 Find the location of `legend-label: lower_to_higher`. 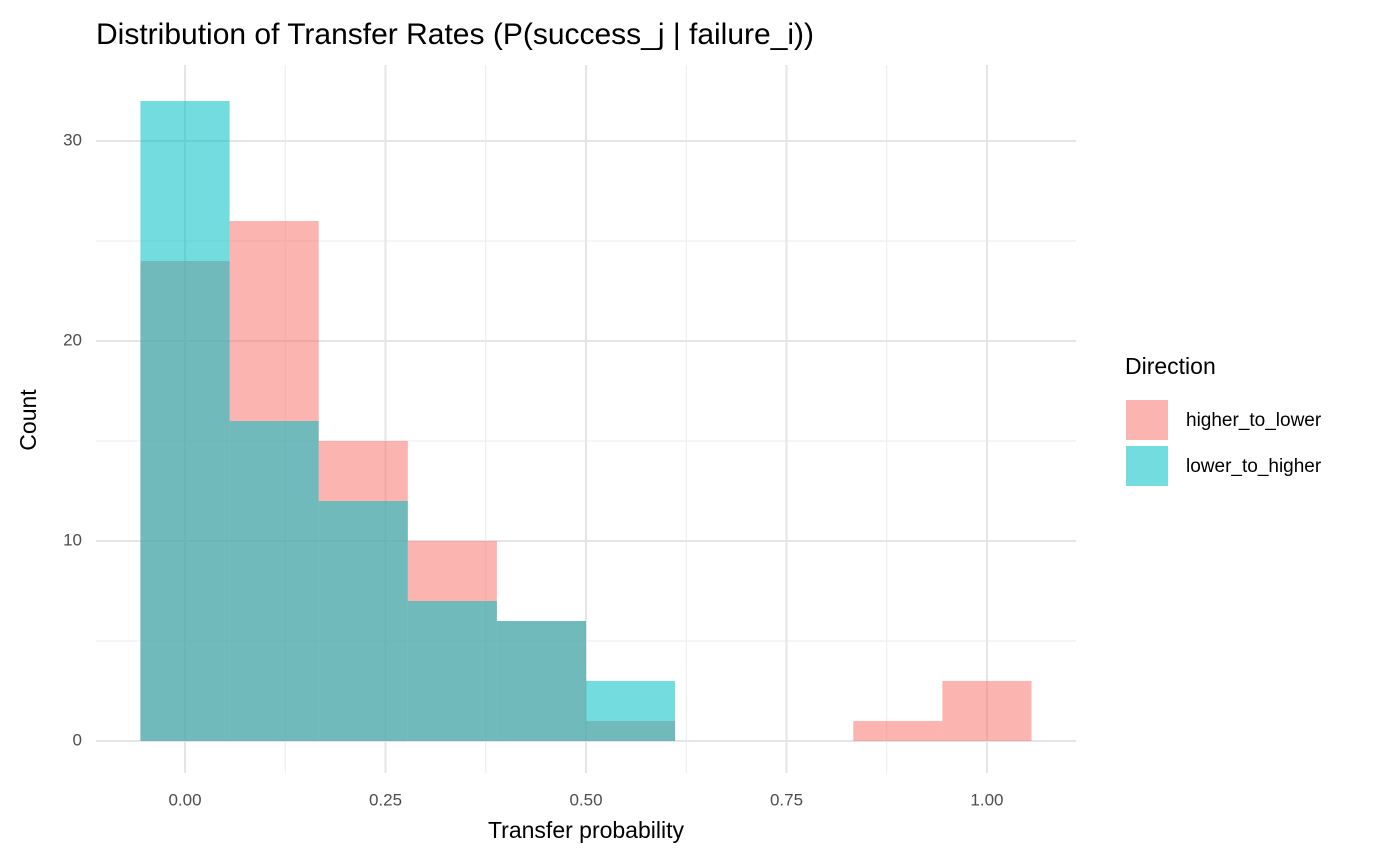

legend-label: lower_to_higher is located at coordinates (1254, 466).